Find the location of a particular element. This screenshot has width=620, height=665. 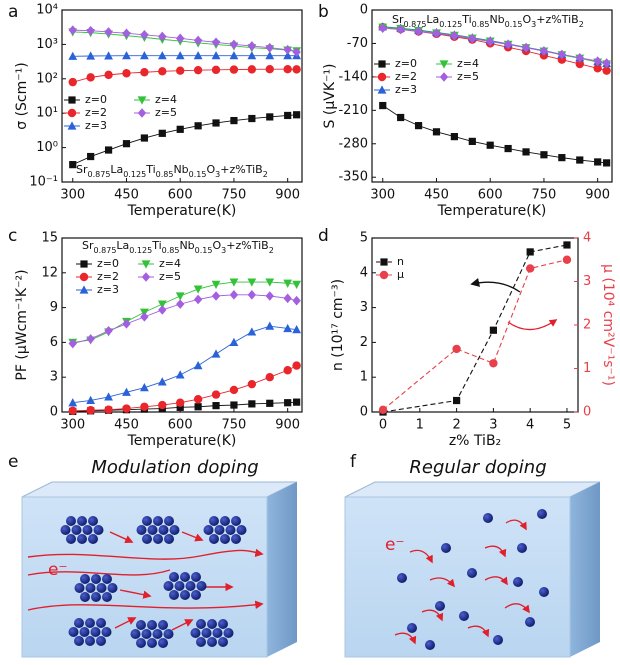

legend-label: z=2 is located at coordinates (108, 276).